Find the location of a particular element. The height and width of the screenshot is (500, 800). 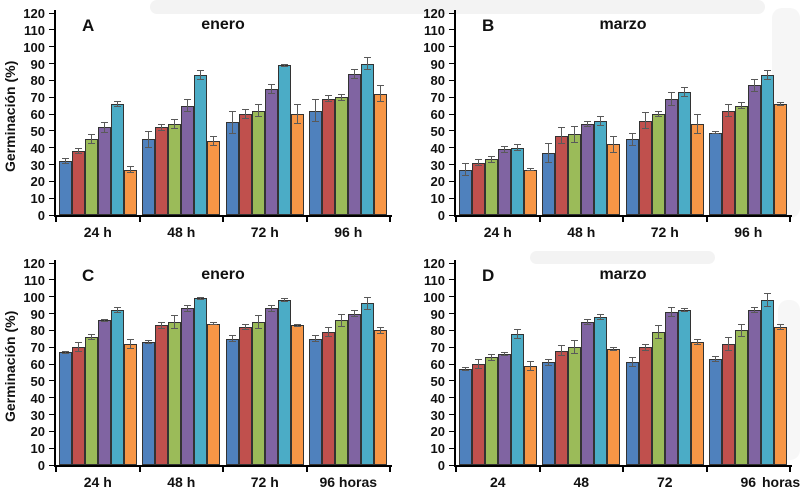

y-tick-label: 90 is located at coordinates (437, 64).